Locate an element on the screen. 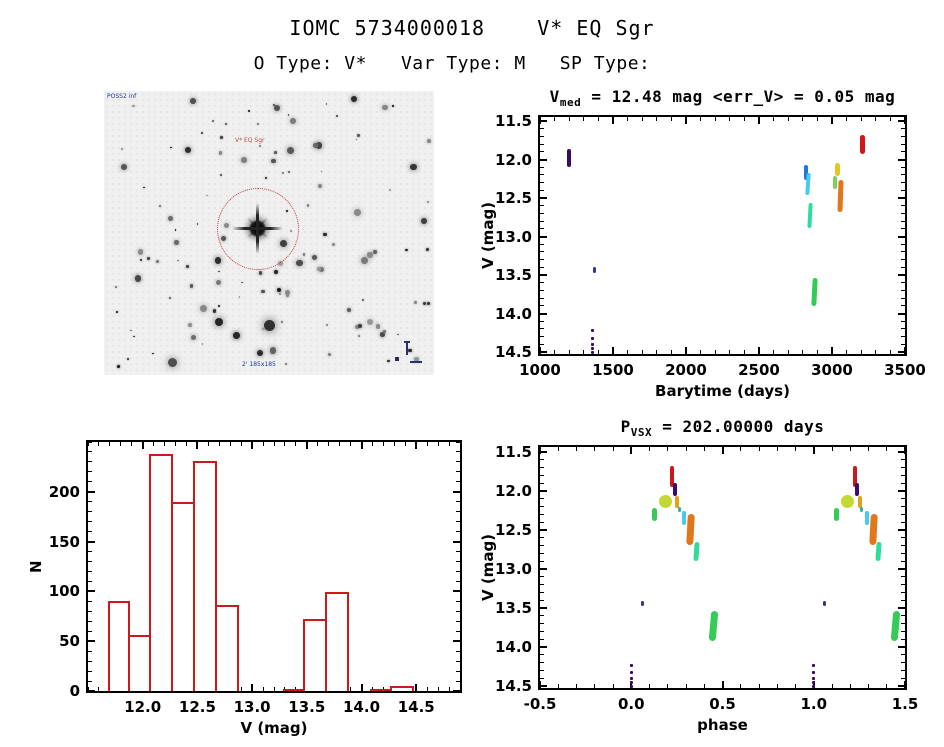  tick-label: 1500 is located at coordinates (613, 370).